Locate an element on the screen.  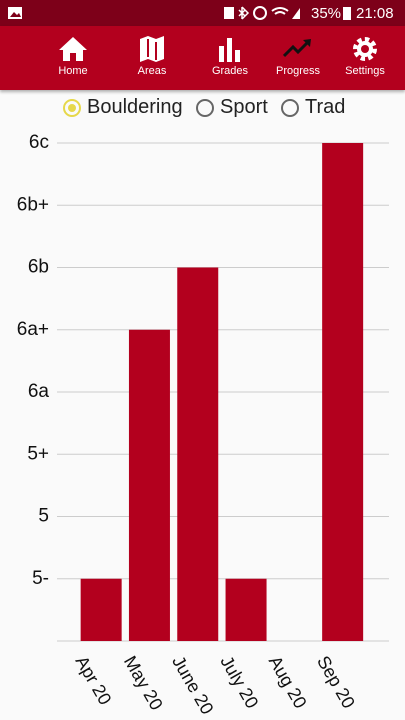
radio-bouldering: Bouldering is located at coordinates (123, 107).